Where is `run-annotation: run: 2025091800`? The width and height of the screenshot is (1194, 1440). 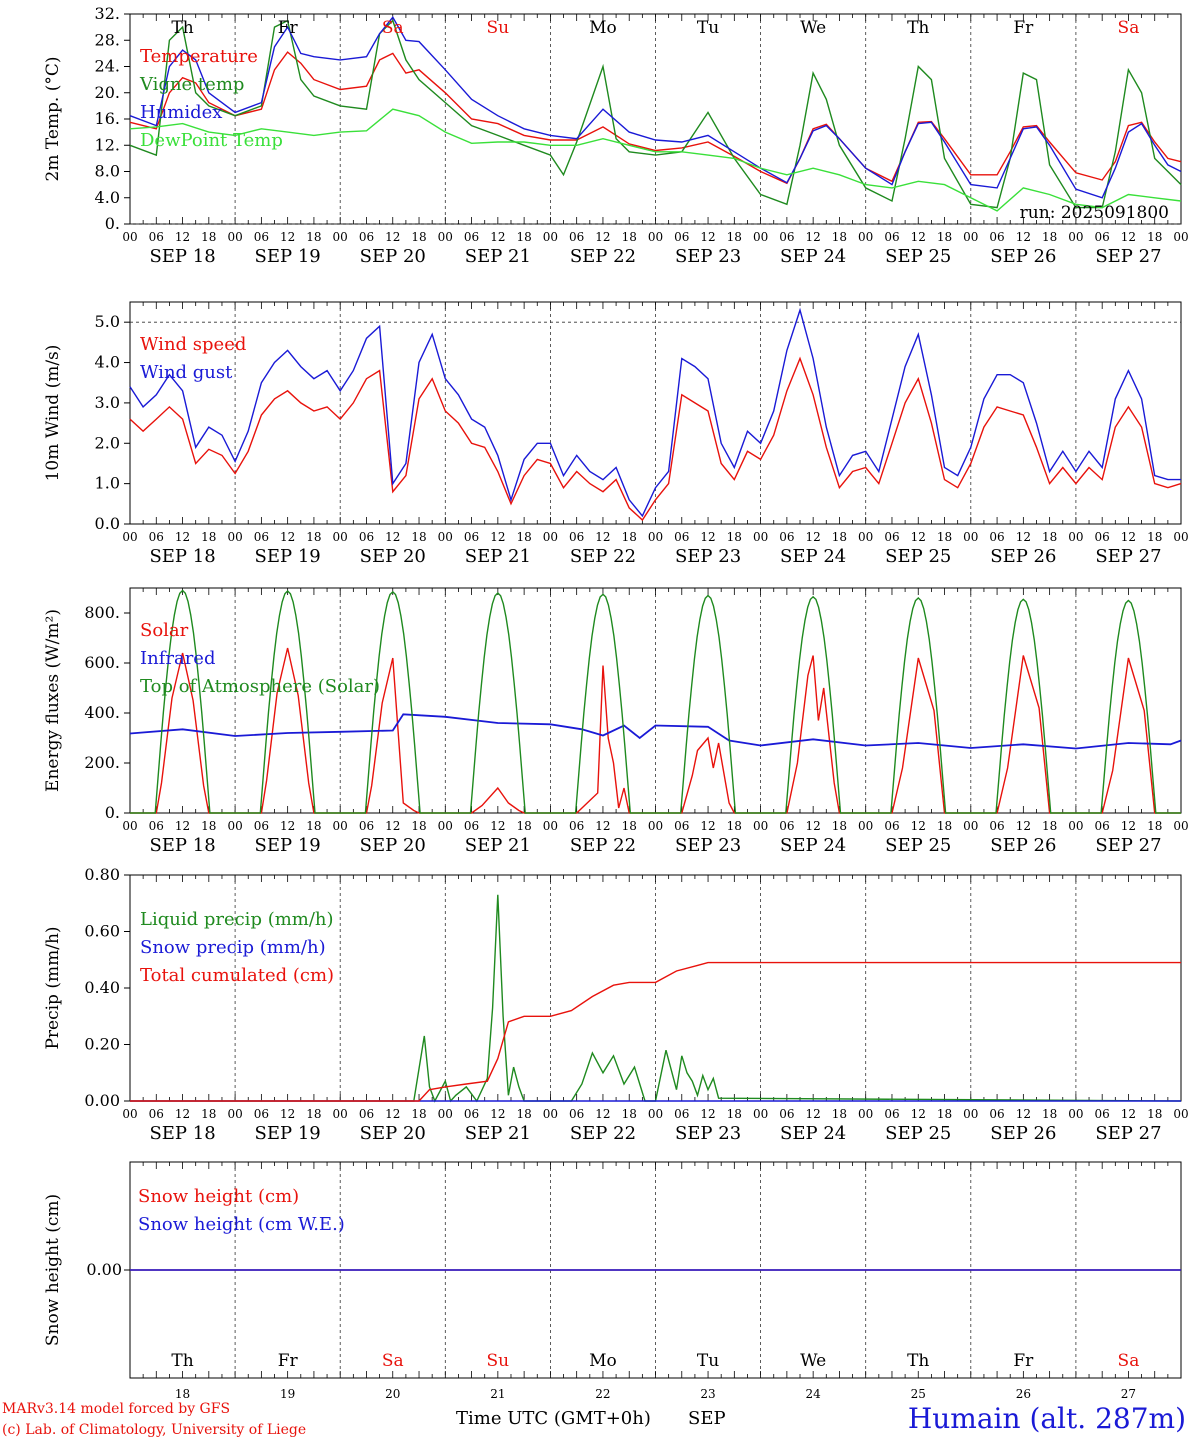
run-annotation: run: 2025091800 is located at coordinates (1094, 213).